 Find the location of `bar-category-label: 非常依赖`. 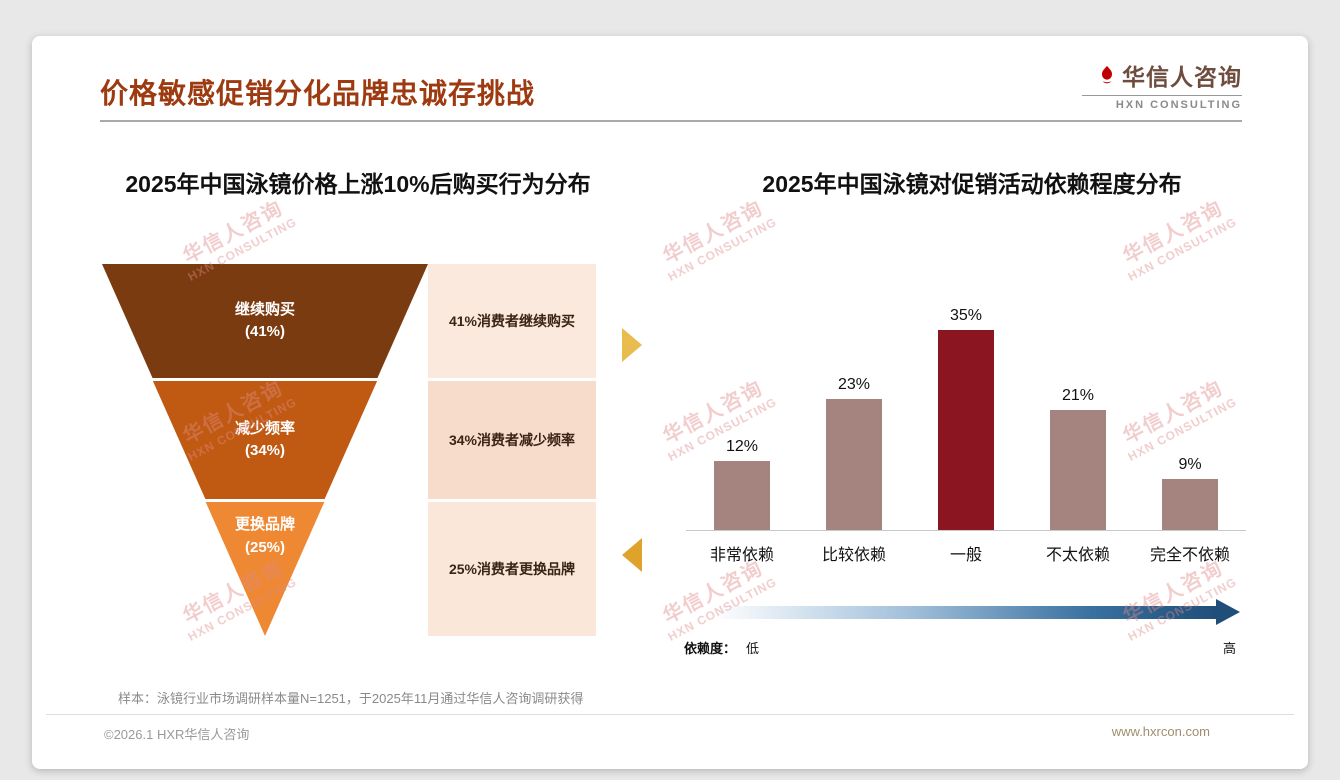

bar-category-label: 非常依赖 is located at coordinates (741, 555).